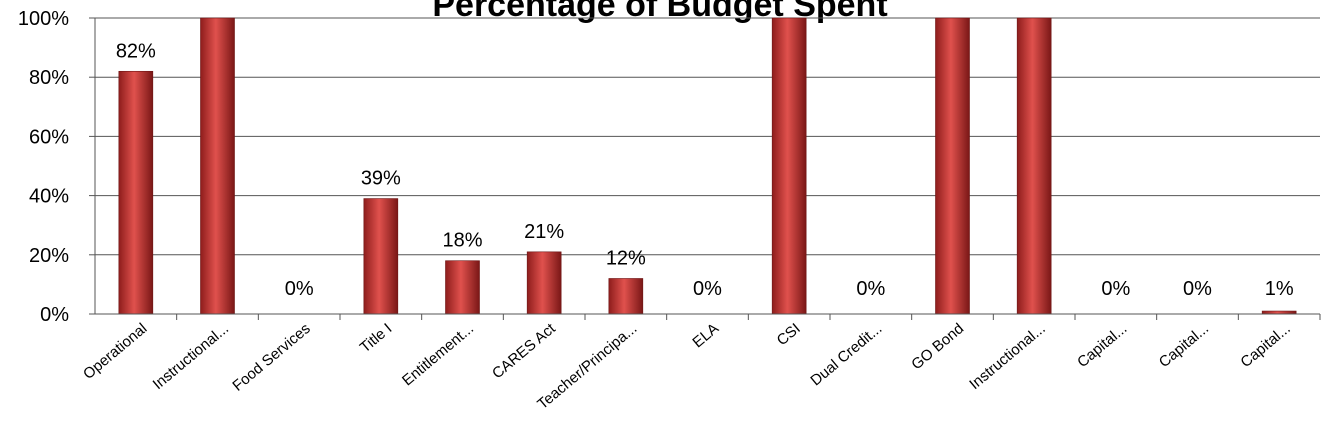 Image resolution: width=1332 pixels, height=444 pixels. I want to click on x-tick-label: Operational, so click(115, 351).